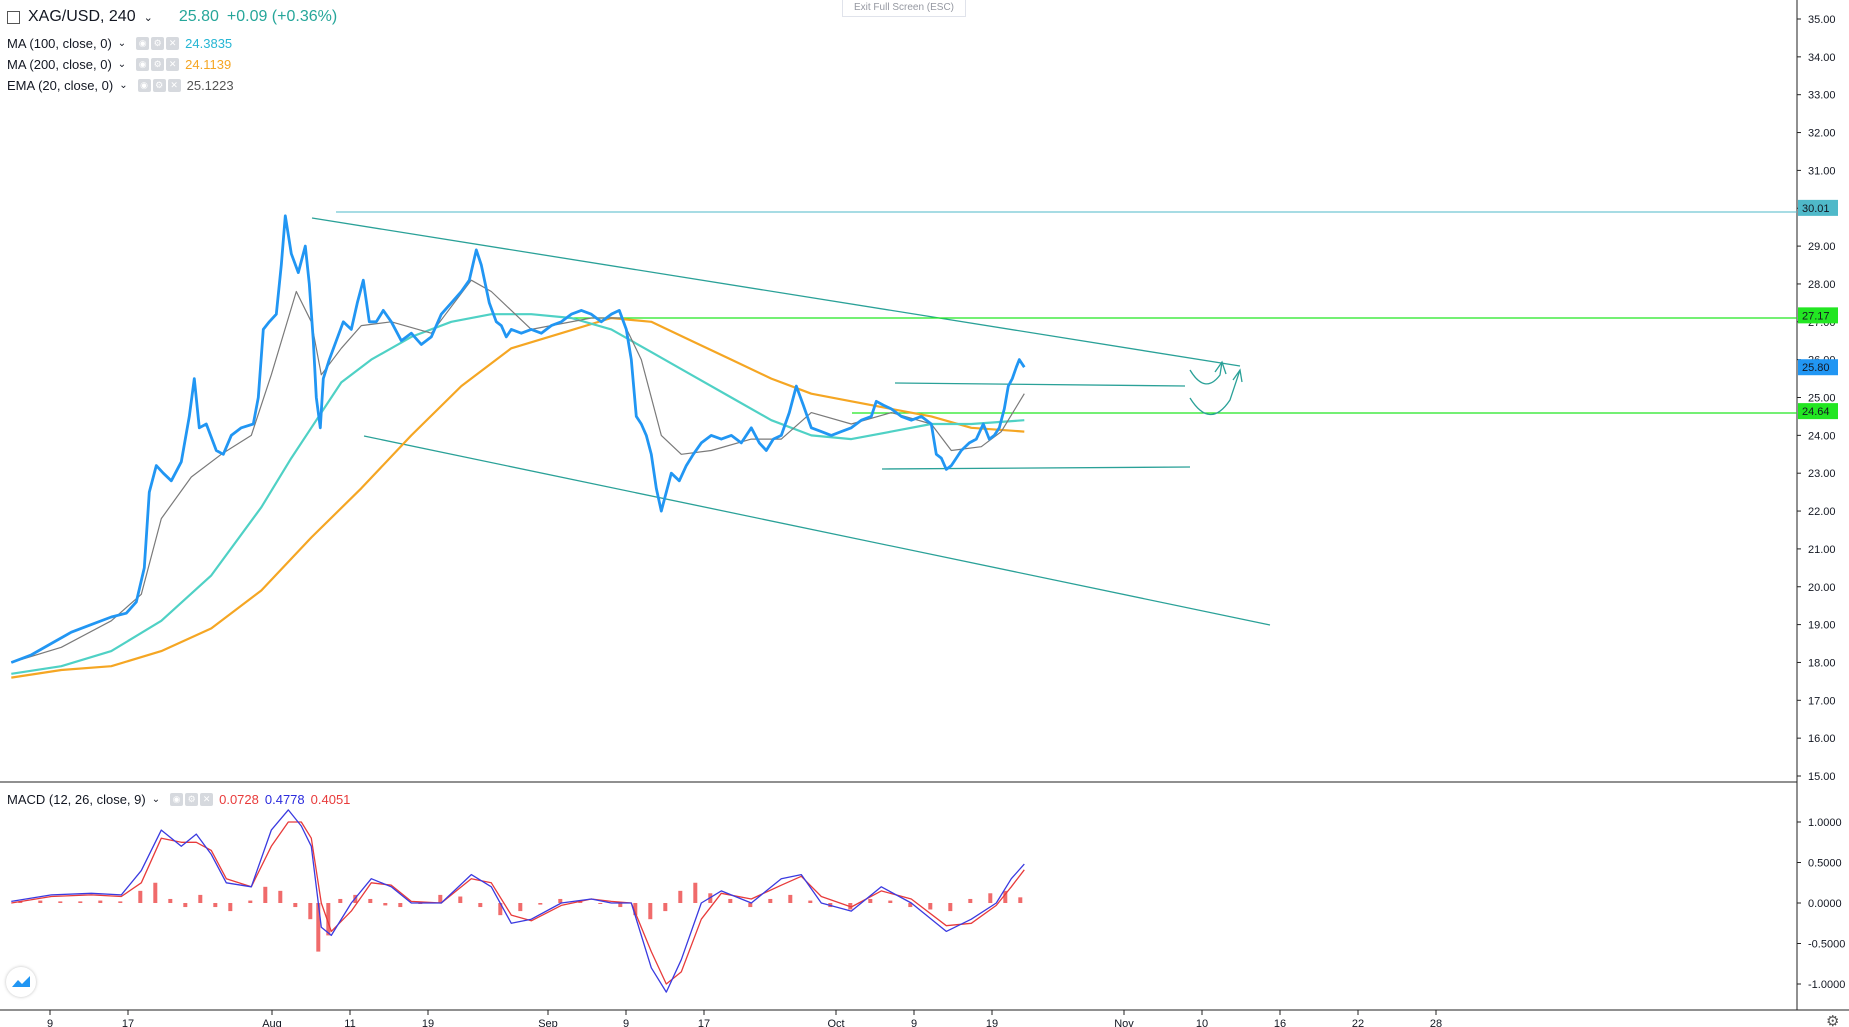 The width and height of the screenshot is (1849, 1027). I want to click on time-tick-label: Aug, so click(272, 1022).